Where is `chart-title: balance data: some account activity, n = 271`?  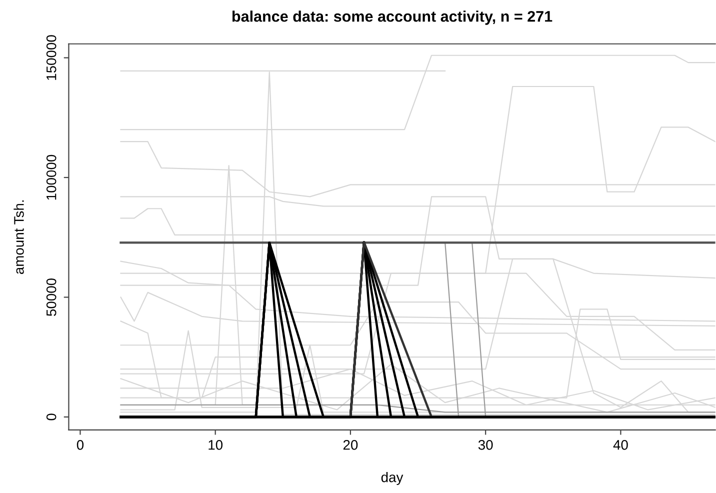 chart-title: balance data: some account activity, n = 271 is located at coordinates (392, 17).